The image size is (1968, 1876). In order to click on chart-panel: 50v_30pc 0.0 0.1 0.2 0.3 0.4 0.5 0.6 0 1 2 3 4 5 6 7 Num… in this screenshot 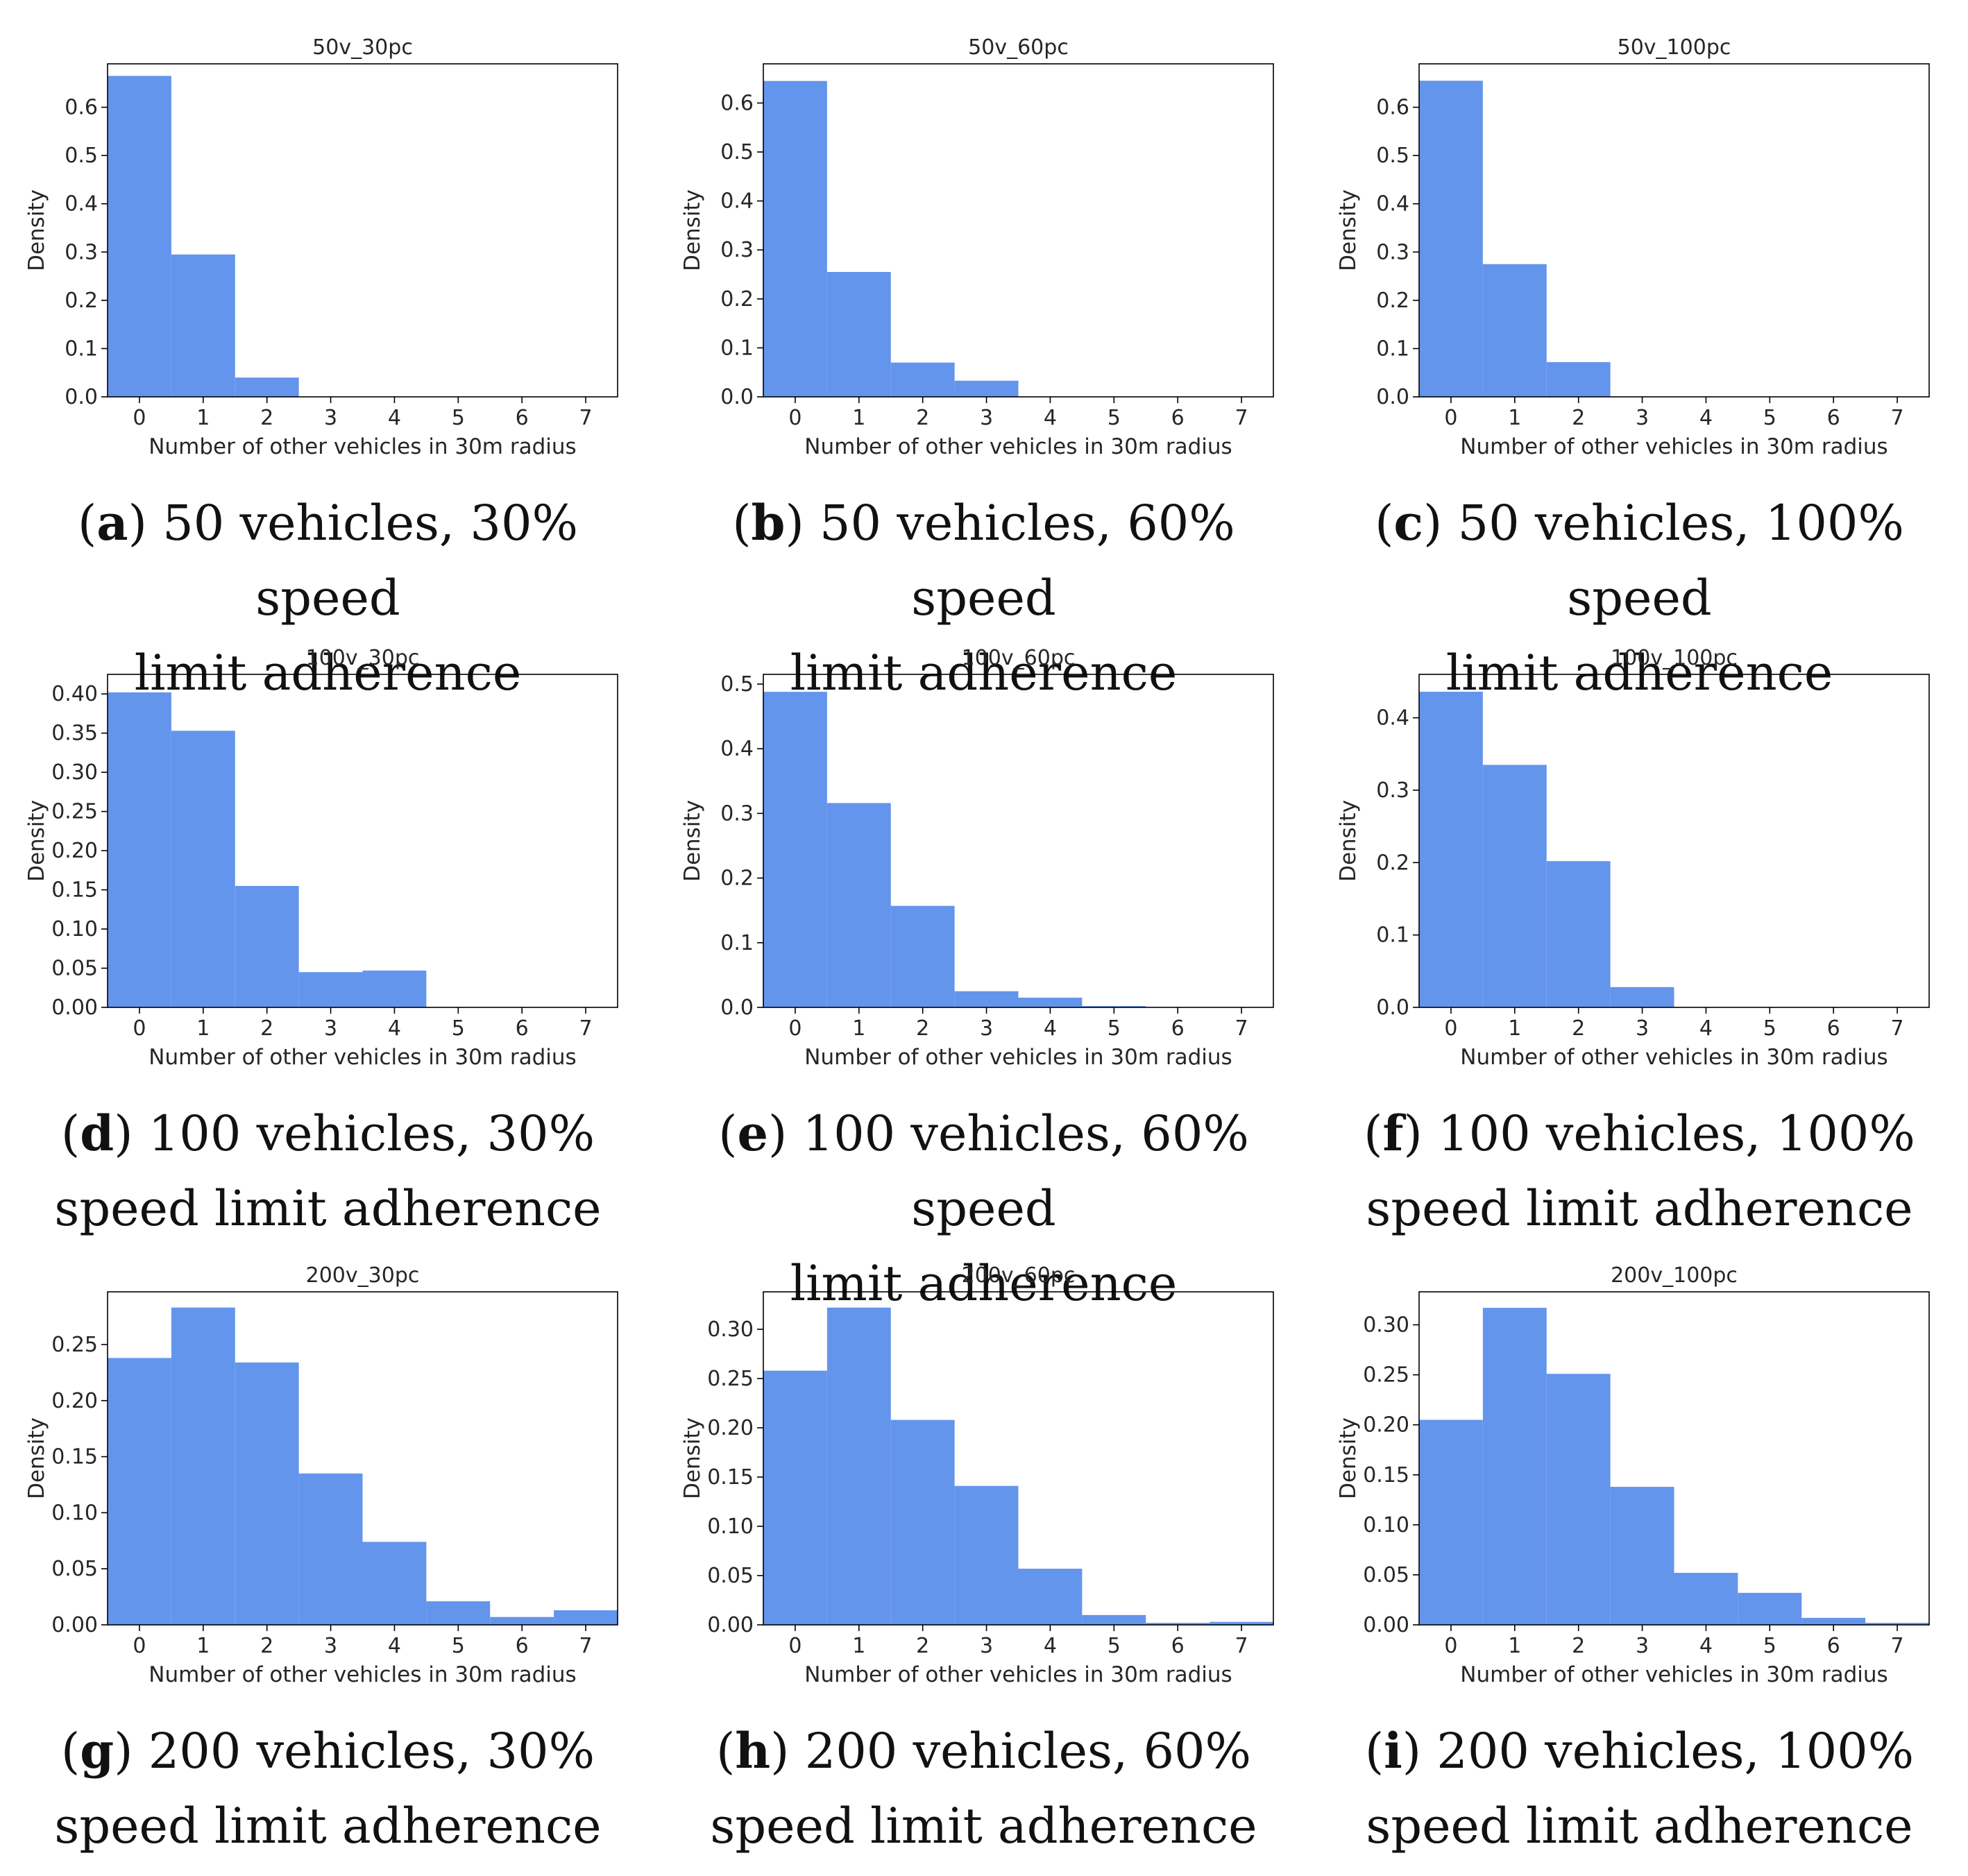, I will do `click(328, 350)`.